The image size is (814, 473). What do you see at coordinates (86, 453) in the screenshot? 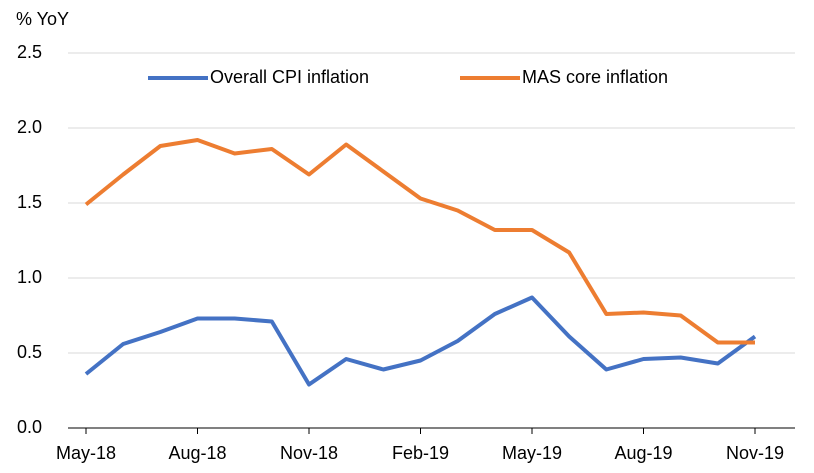
I see `x-tick-label: May-18` at bounding box center [86, 453].